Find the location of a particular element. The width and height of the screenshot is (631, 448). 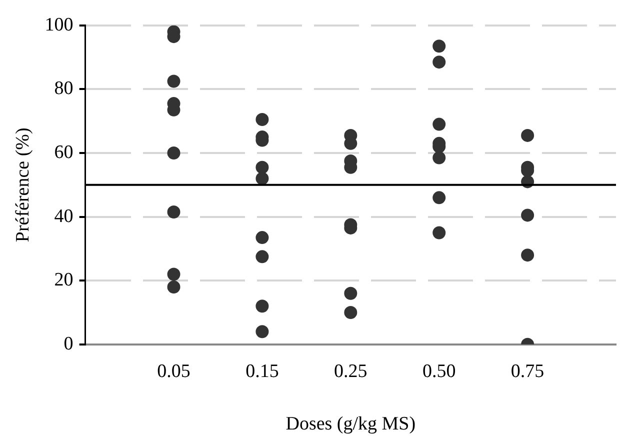

y-tick-label: 100 is located at coordinates (59, 25).